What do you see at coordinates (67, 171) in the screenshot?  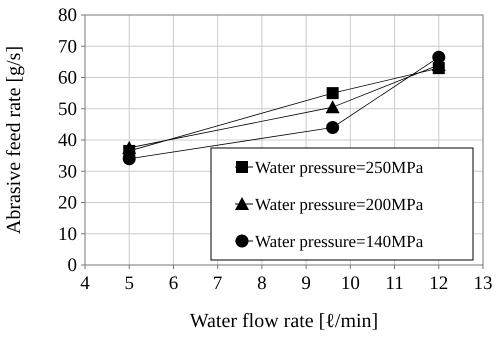 I see `y-tick-label: 30` at bounding box center [67, 171].